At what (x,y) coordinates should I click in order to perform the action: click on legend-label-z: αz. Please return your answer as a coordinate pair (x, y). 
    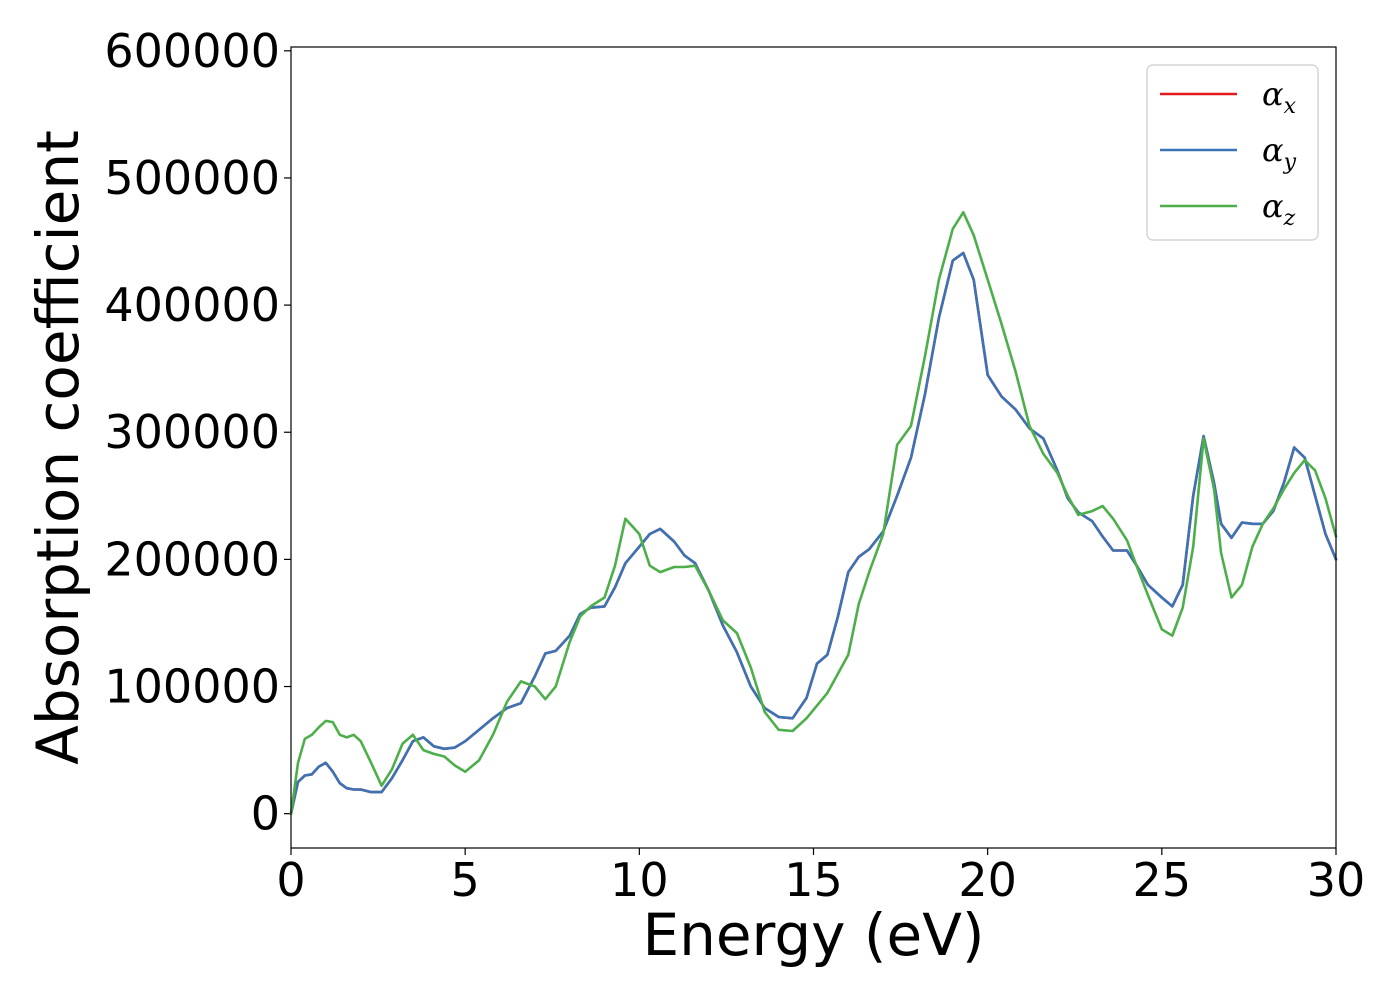
    Looking at the image, I should click on (1279, 209).